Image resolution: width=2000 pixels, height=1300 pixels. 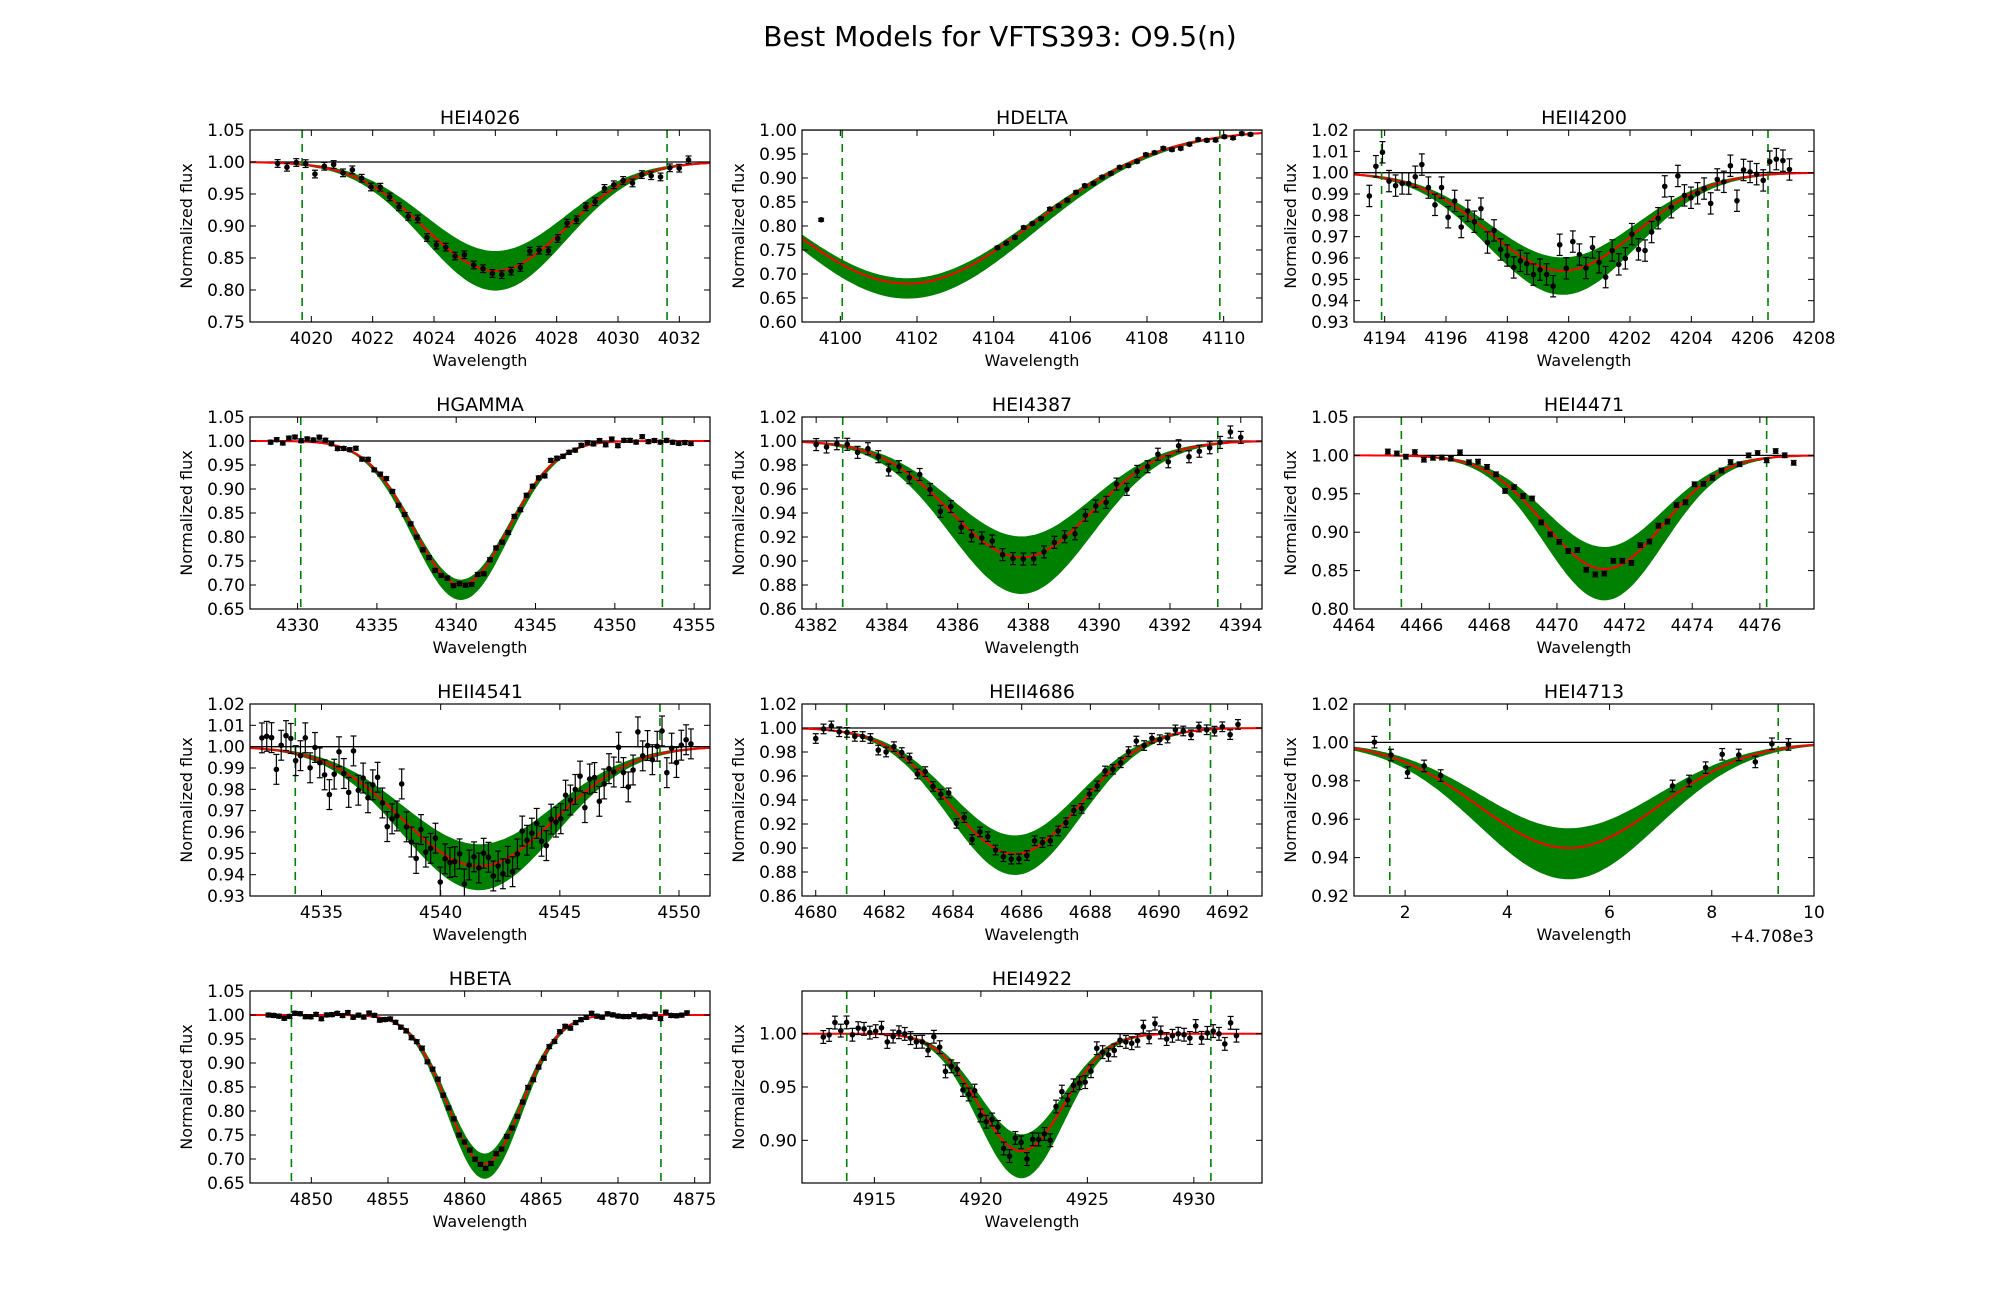 What do you see at coordinates (226, 992) in the screenshot?
I see `y-tick-label: 1.05` at bounding box center [226, 992].